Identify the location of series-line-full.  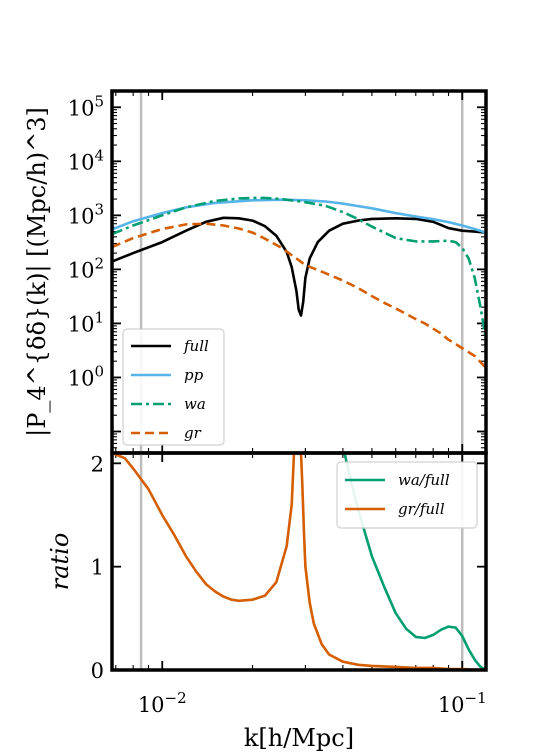
(299, 266).